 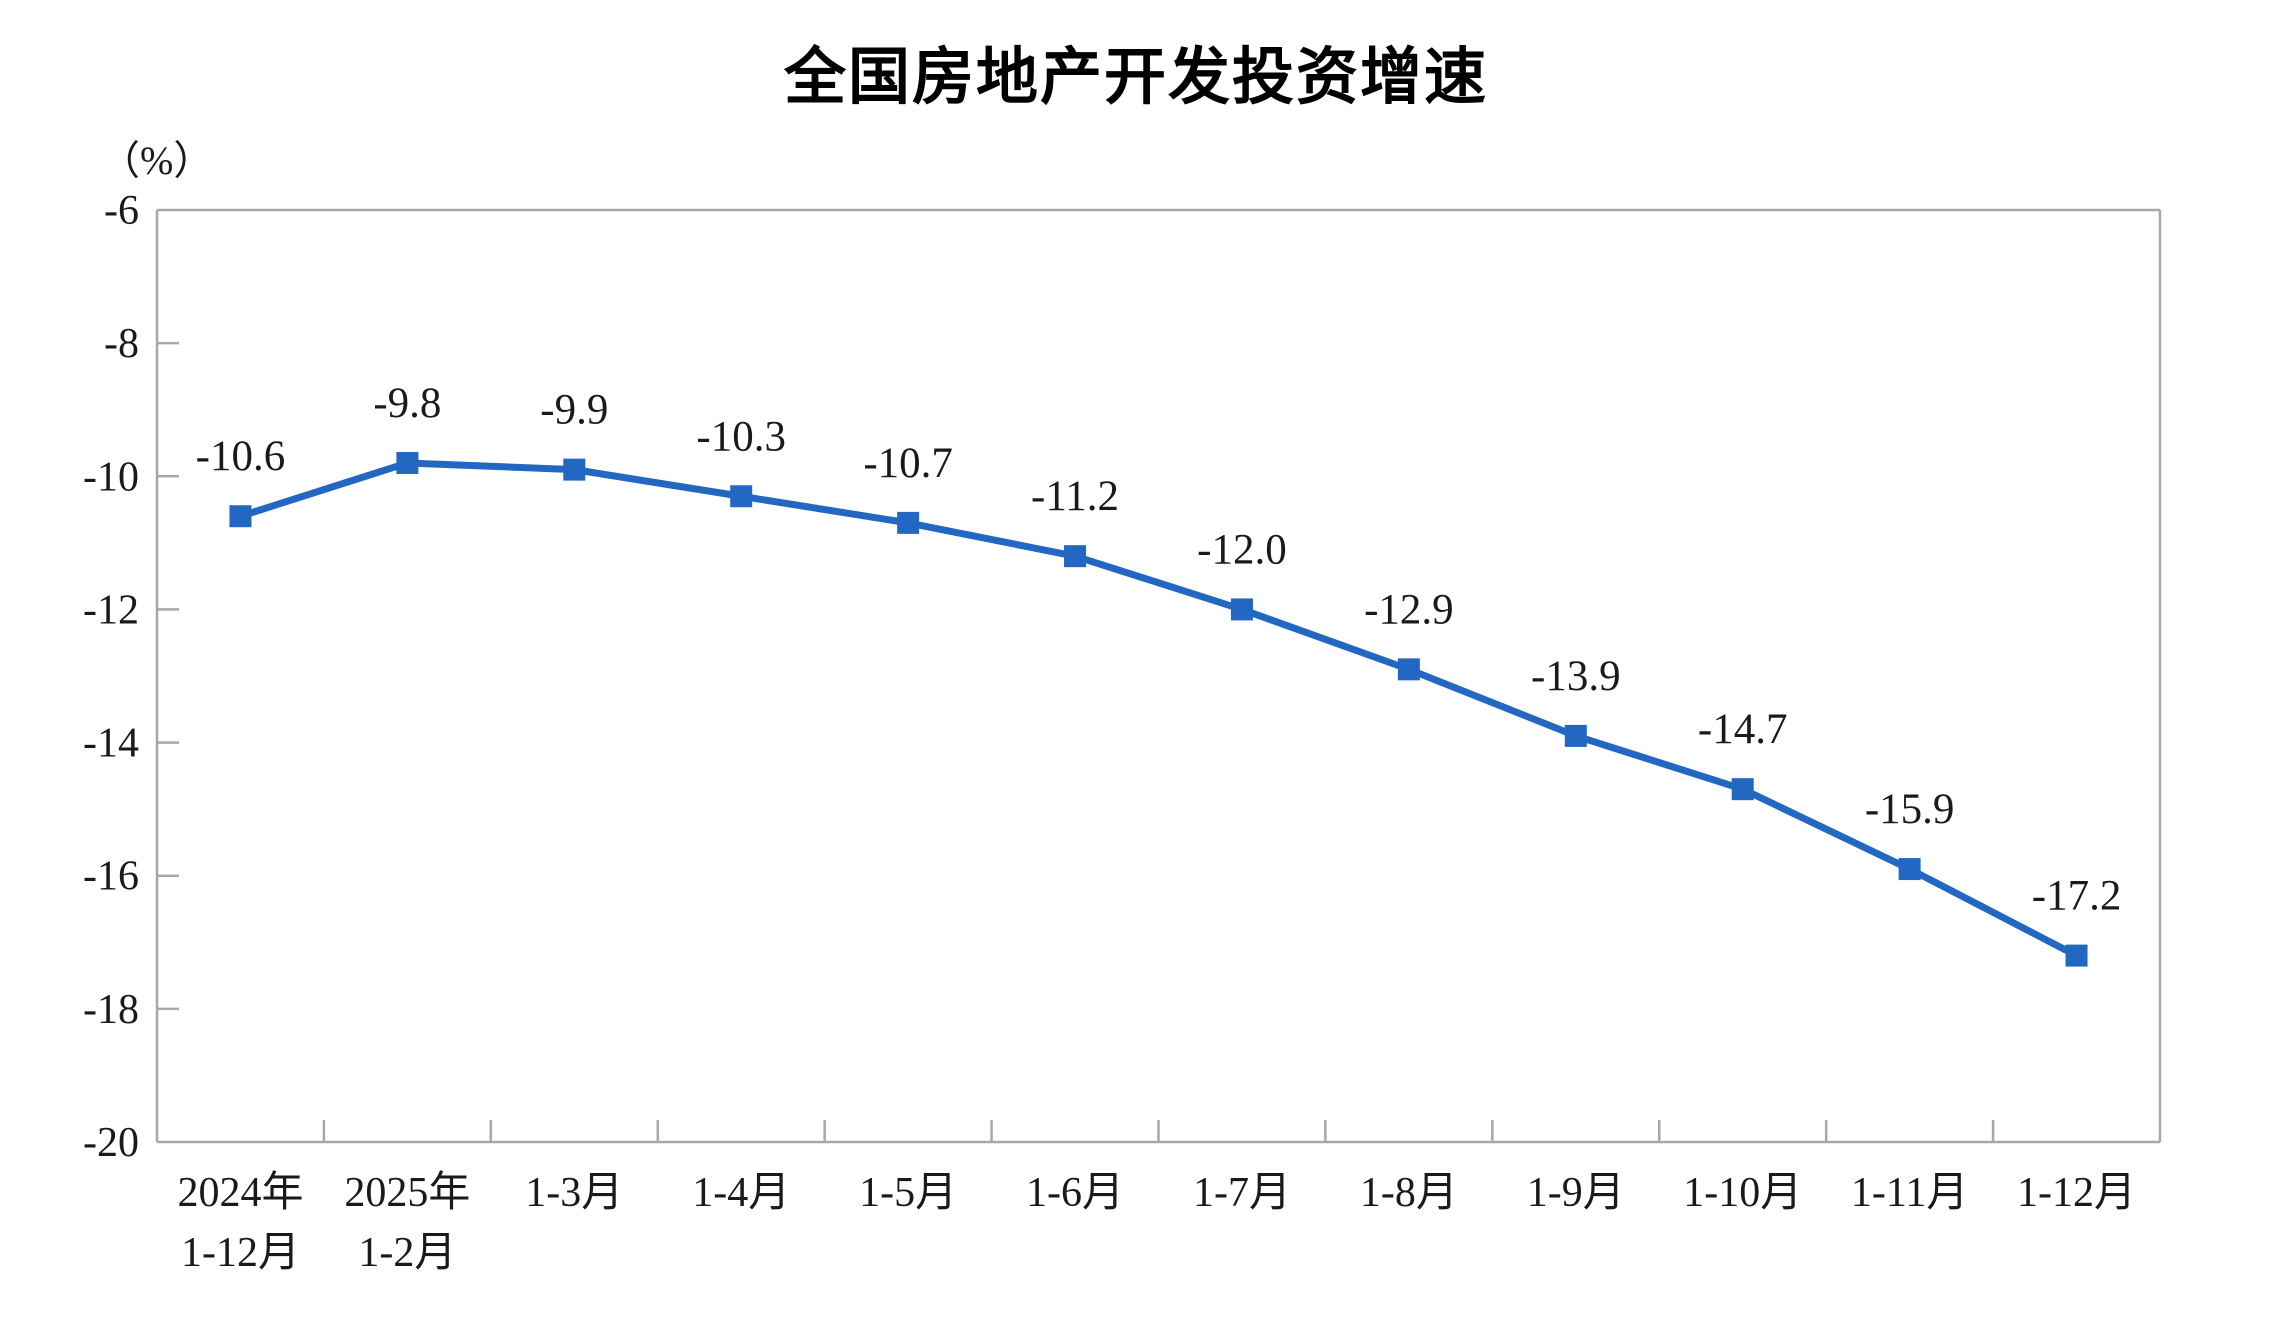 I want to click on x-tick-label: 2024年, so click(x=240, y=1192).